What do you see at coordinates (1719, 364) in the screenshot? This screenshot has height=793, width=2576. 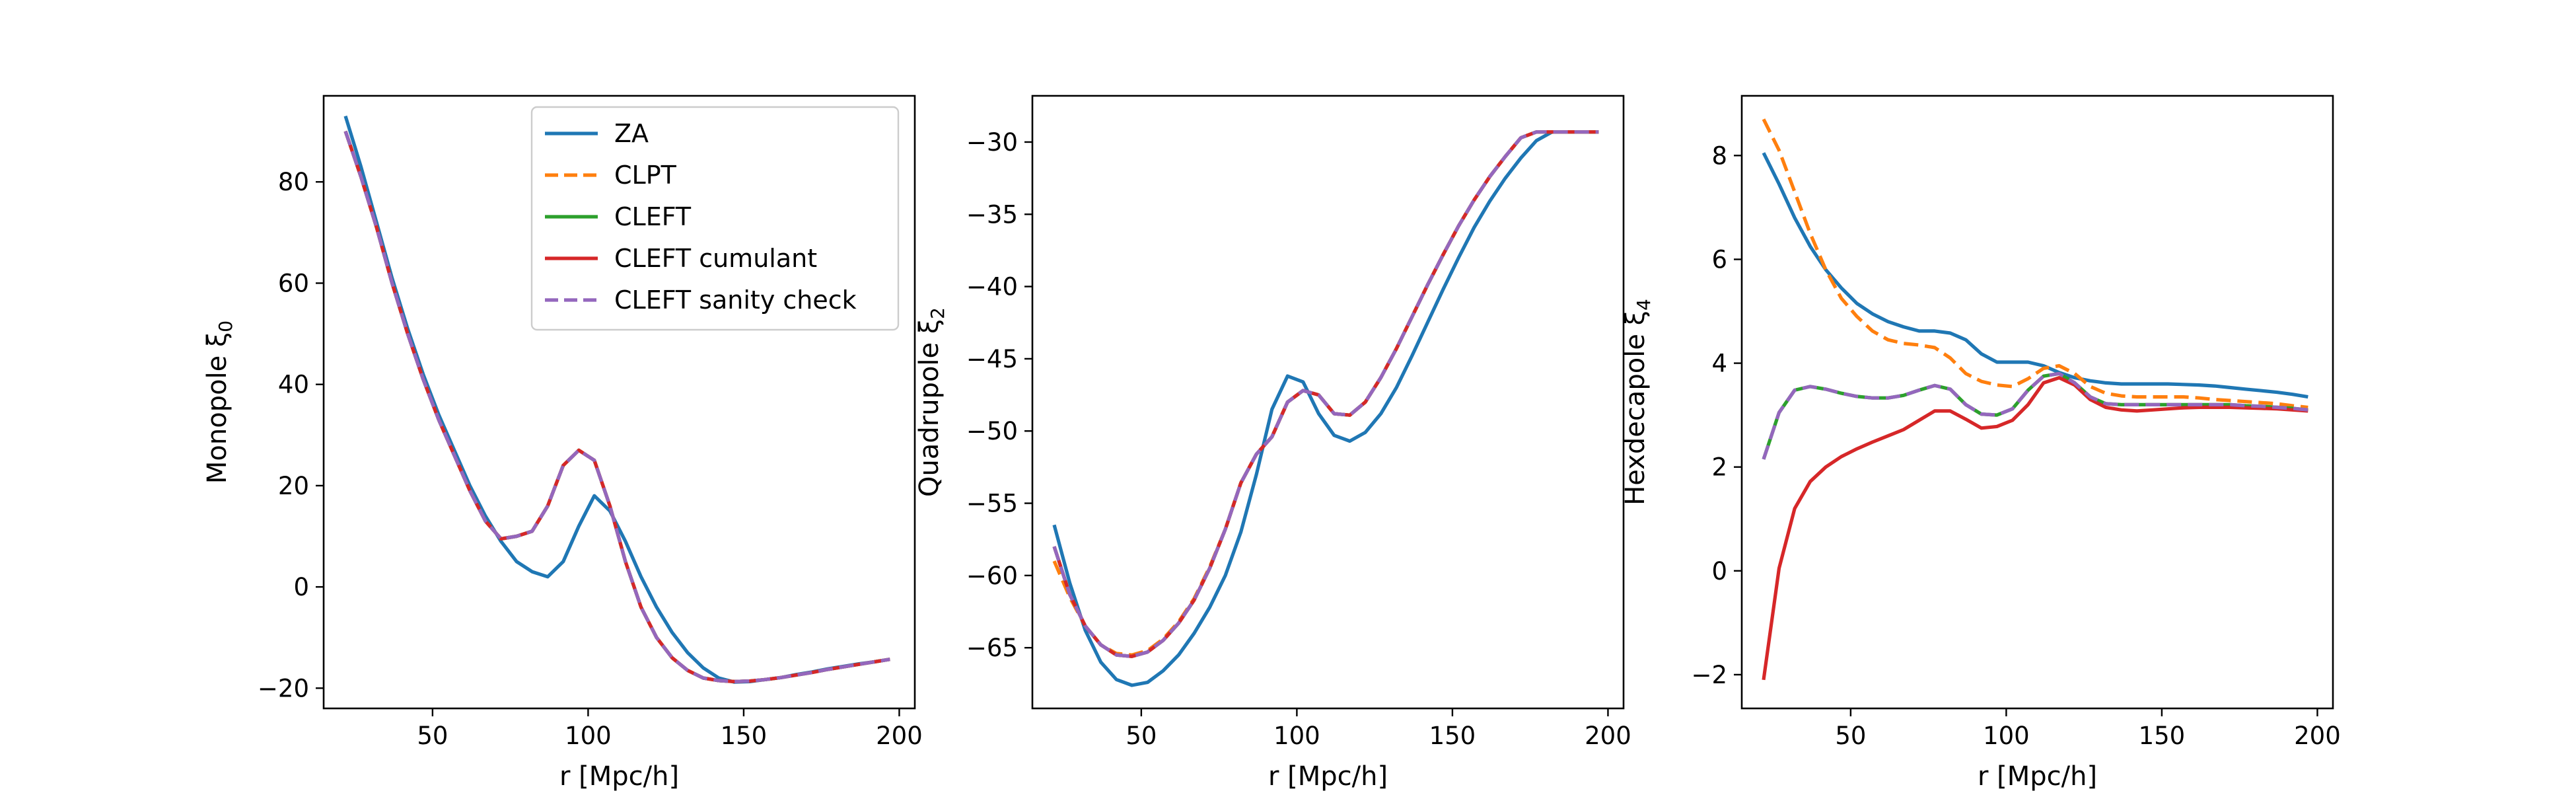 I see `y-tick-label: 4` at bounding box center [1719, 364].